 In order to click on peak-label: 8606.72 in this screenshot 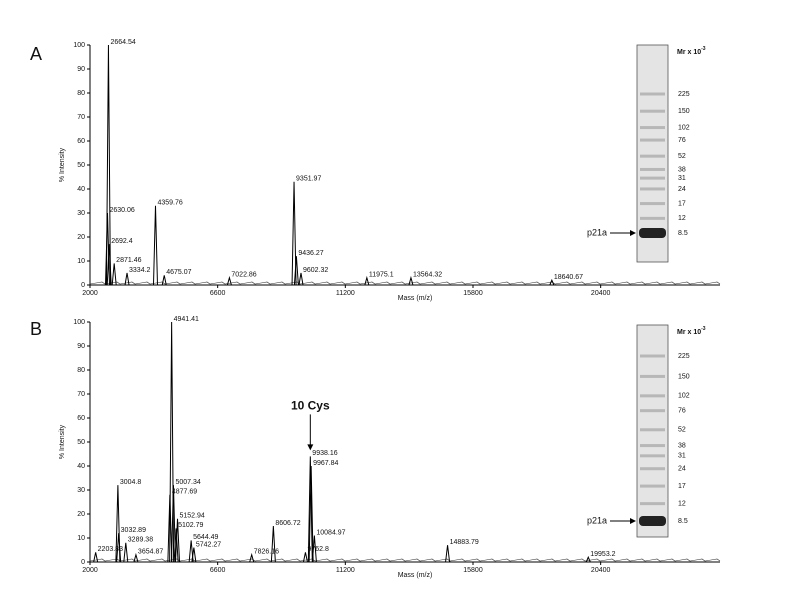, I will do `click(287, 523)`.